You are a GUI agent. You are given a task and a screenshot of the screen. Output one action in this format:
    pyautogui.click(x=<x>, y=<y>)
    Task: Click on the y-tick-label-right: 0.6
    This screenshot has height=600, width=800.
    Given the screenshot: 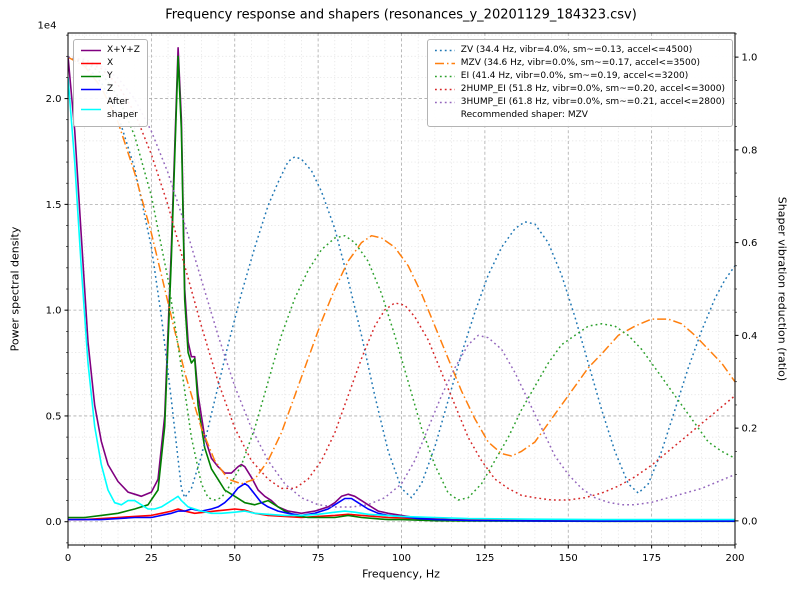 What is the action you would take?
    pyautogui.click(x=750, y=243)
    